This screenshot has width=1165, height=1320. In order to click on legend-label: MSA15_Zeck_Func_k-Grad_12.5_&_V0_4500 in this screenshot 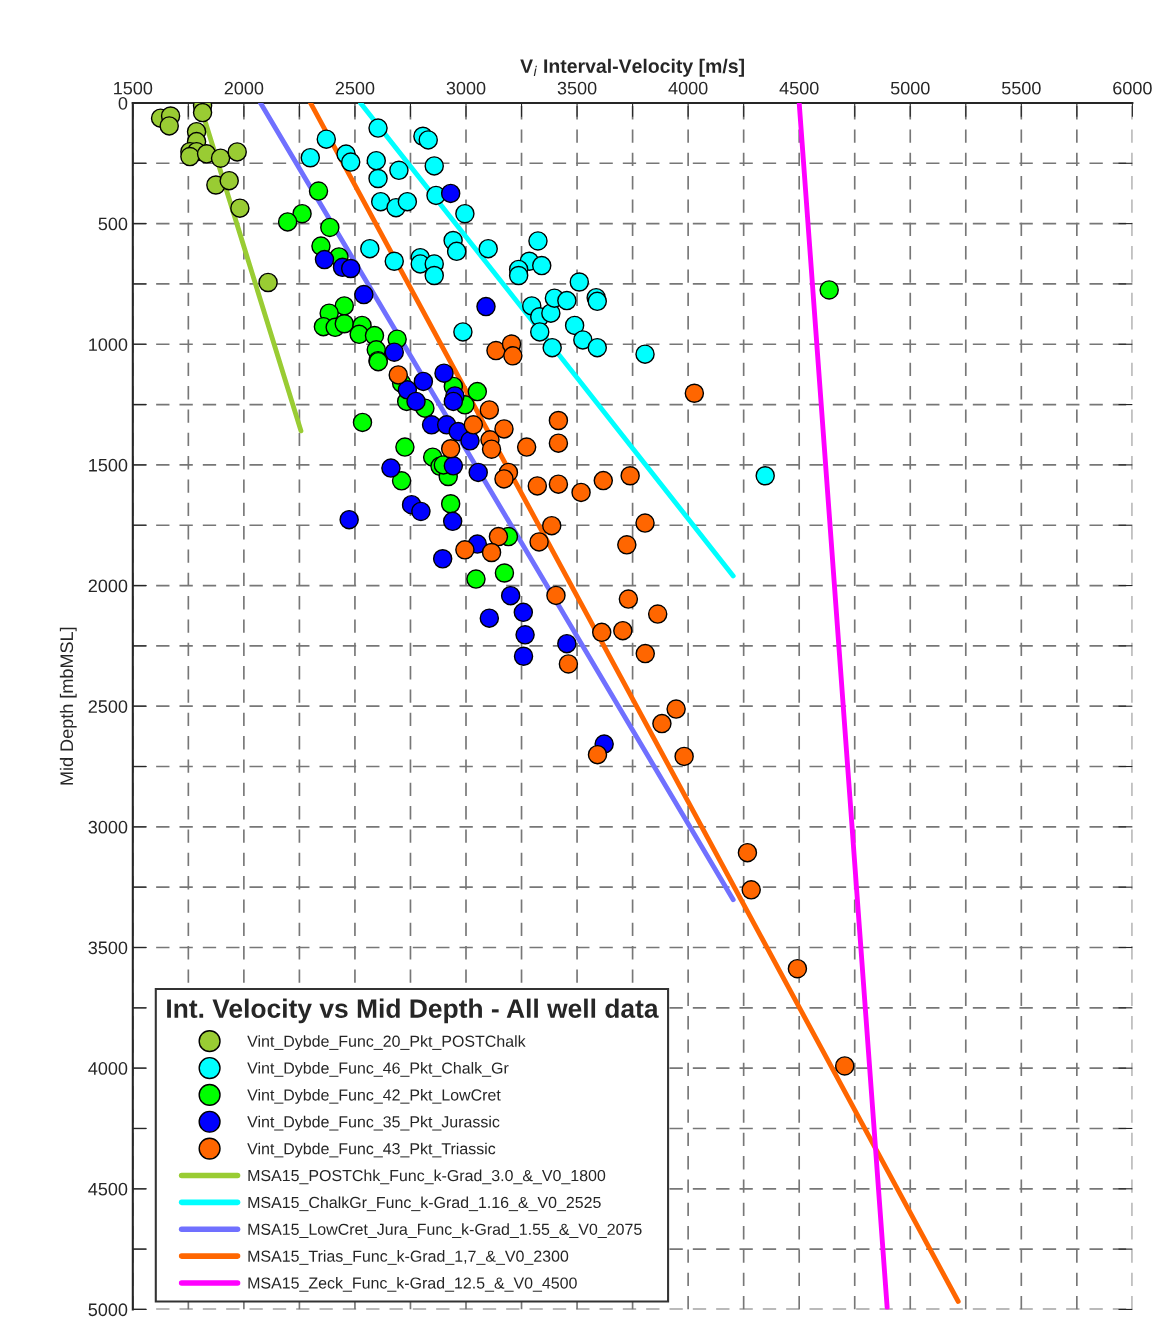, I will do `click(412, 1284)`.